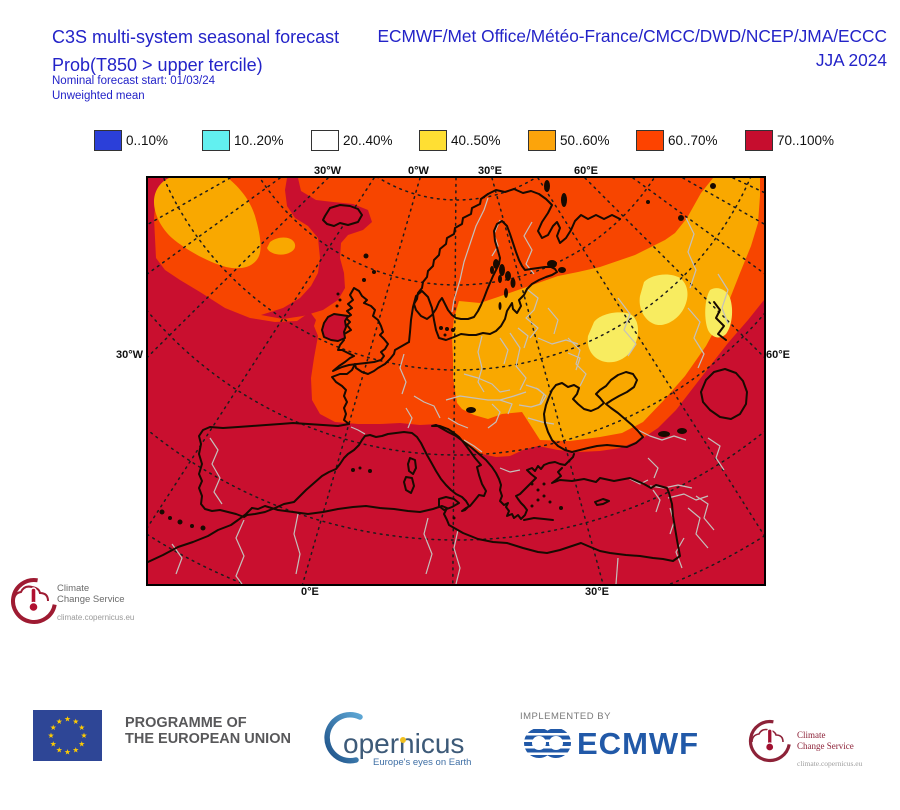  I want to click on svg-text: opernicus, so click(403, 743).